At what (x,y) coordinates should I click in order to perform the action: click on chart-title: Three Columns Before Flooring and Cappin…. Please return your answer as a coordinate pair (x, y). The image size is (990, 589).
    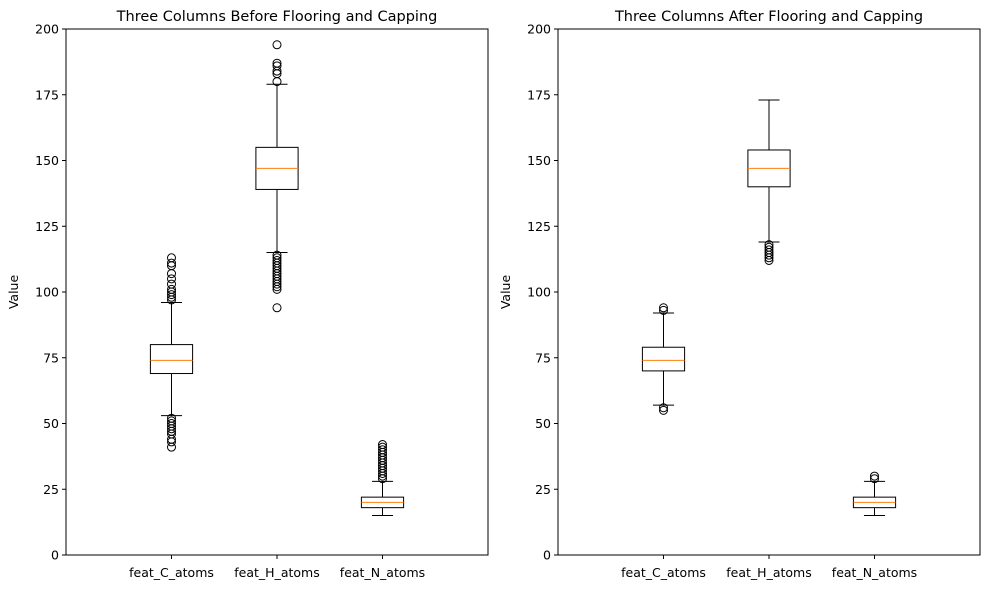
    Looking at the image, I should click on (277, 17).